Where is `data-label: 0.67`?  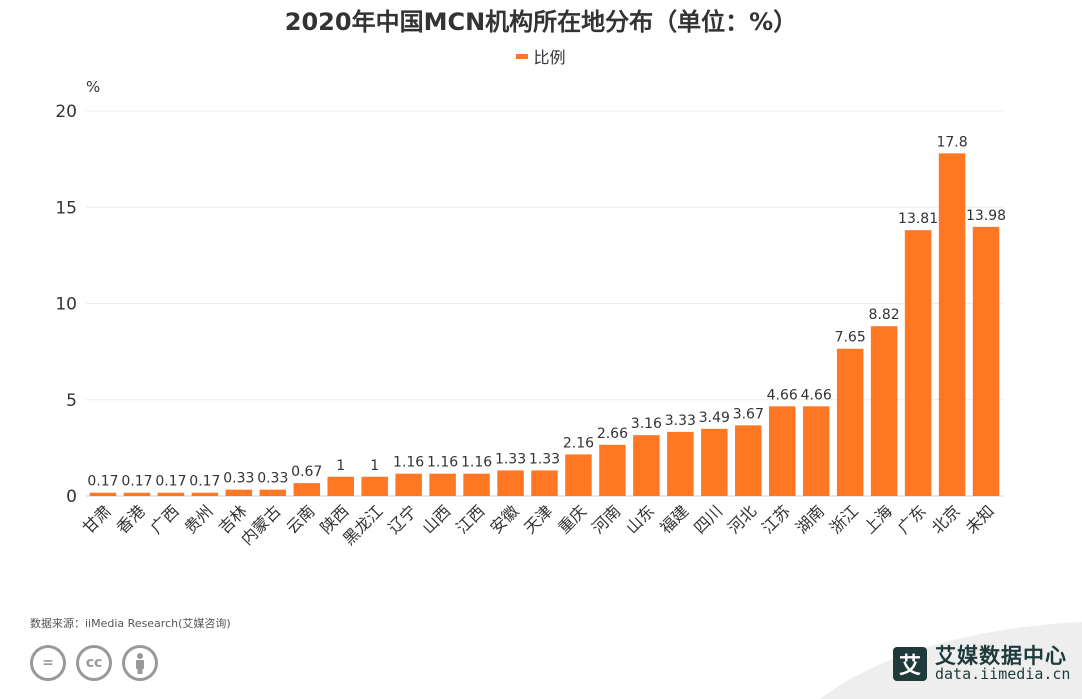 data-label: 0.67 is located at coordinates (306, 472).